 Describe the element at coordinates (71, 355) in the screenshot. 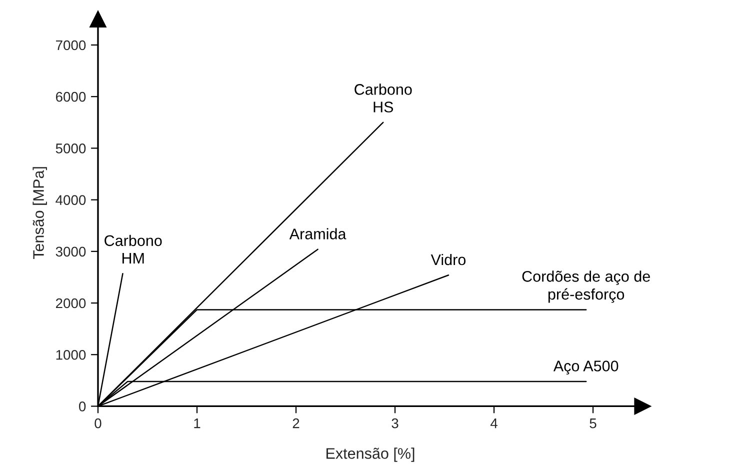

I see `y-tick-label: 1000` at that location.